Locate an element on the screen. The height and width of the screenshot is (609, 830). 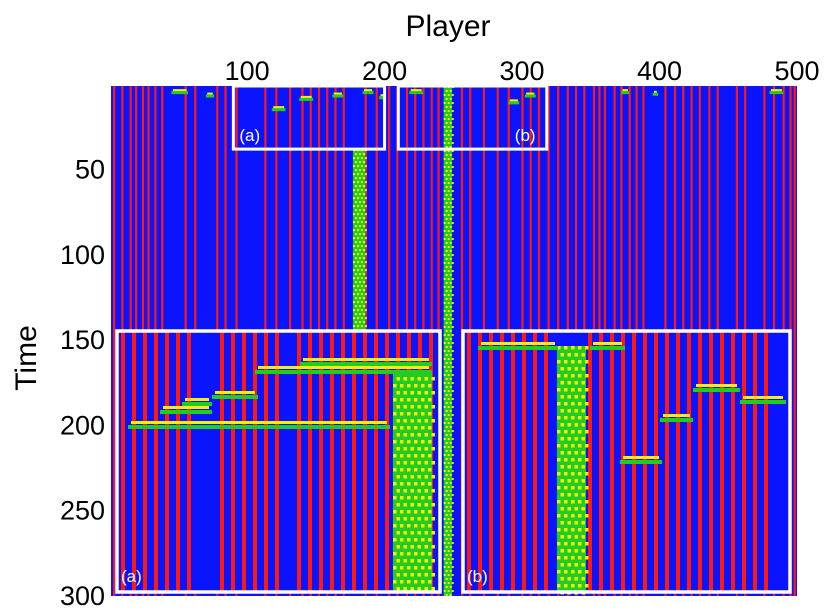
x-tick-label: 200 is located at coordinates (384, 71).